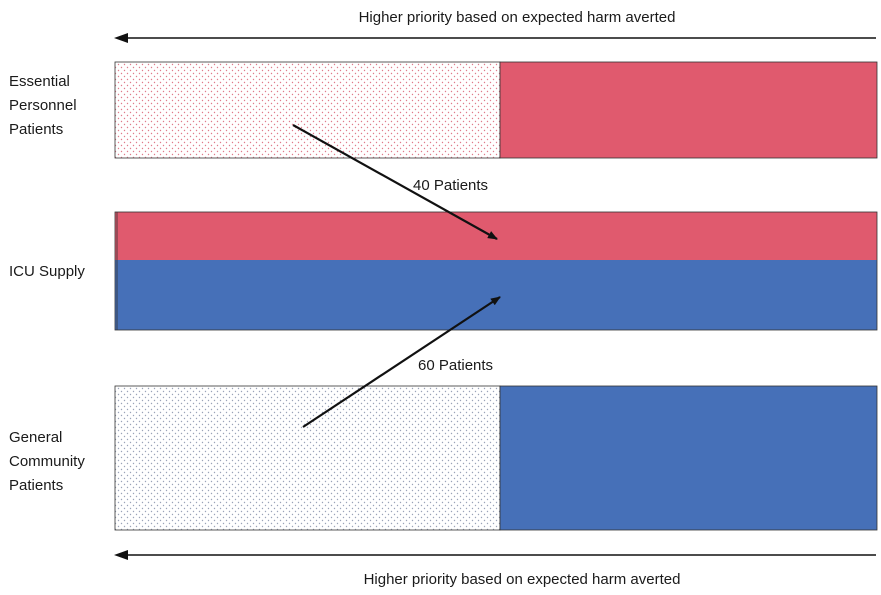 The height and width of the screenshot is (595, 881). What do you see at coordinates (307, 110) in the screenshot?
I see `essential-unserved-segment` at bounding box center [307, 110].